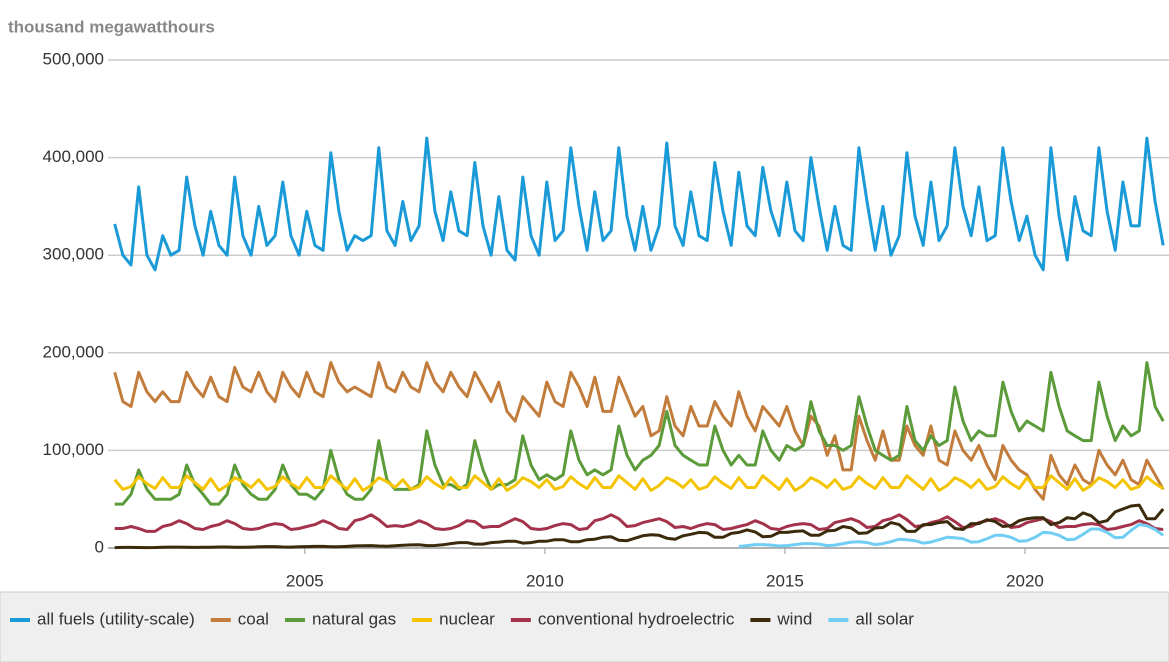 This screenshot has height=662, width=1169. Describe the element at coordinates (467, 618) in the screenshot. I see `legend-label: nuclear` at that location.